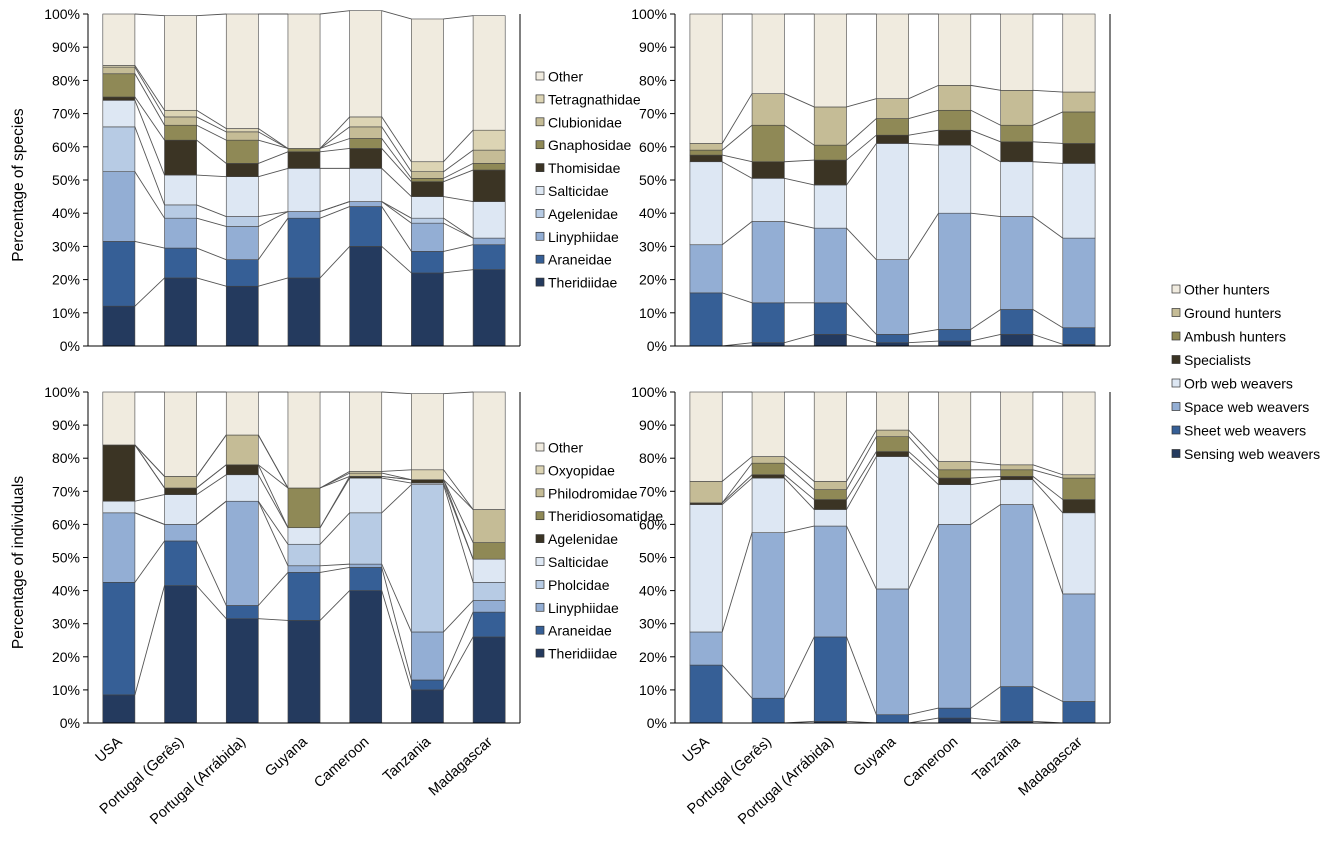 The image size is (1336, 841). I want to click on legend-label-salticidae: Salticidae, so click(578, 191).